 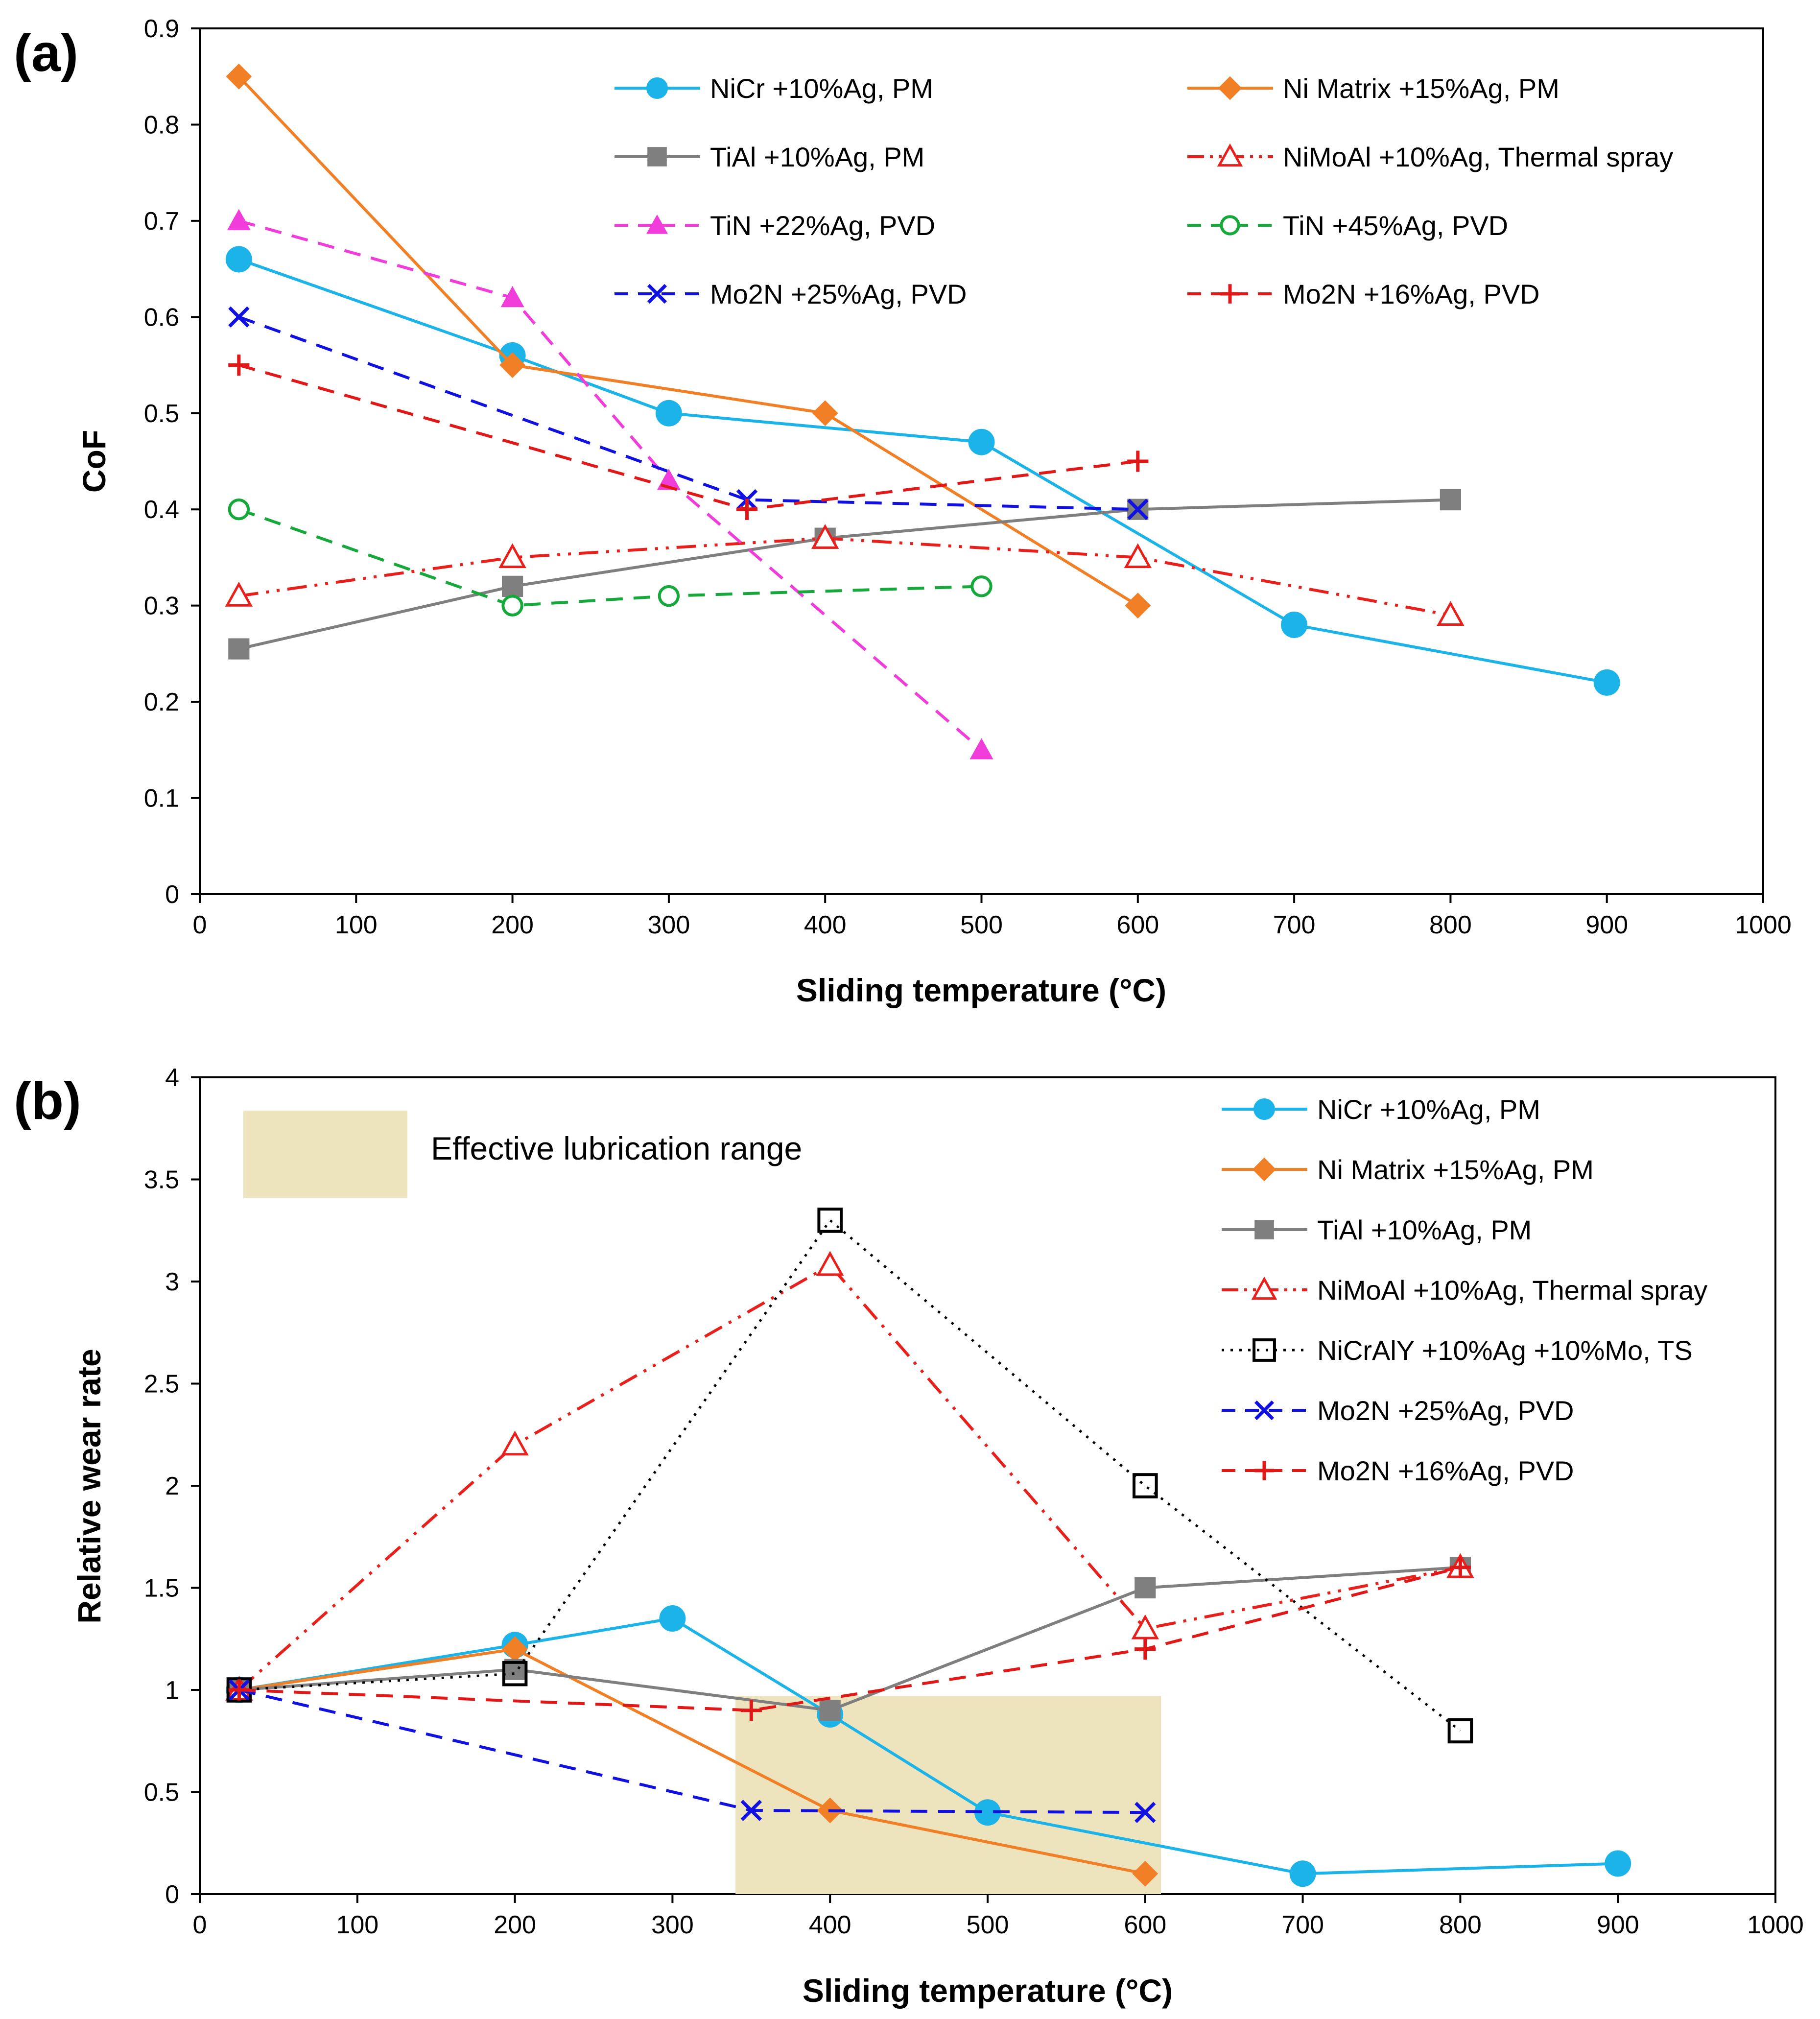 What do you see at coordinates (172, 1282) in the screenshot?
I see `b-y-tick-label: 3` at bounding box center [172, 1282].